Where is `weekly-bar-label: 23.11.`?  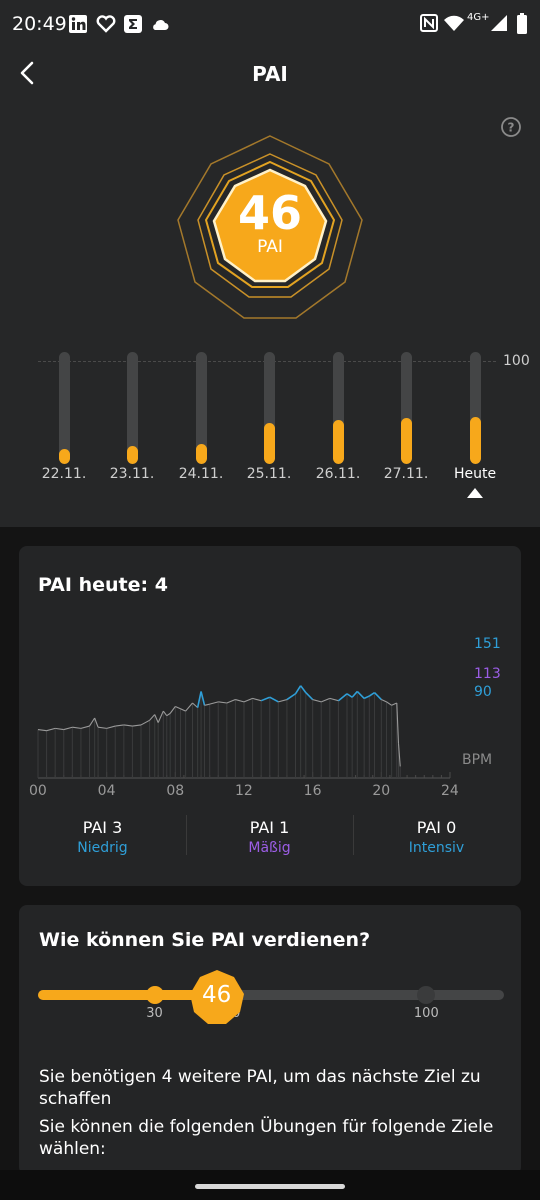
weekly-bar-label: 23.11. is located at coordinates (132, 474).